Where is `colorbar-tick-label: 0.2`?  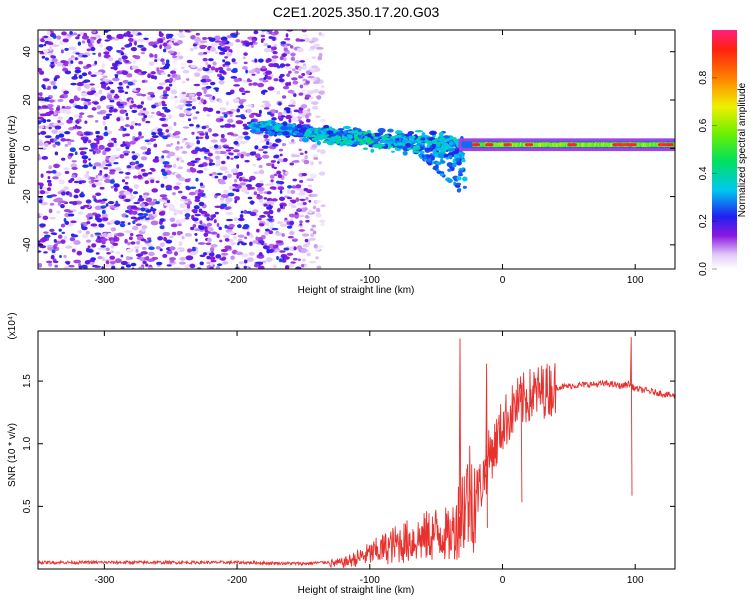 colorbar-tick-label: 0.2 is located at coordinates (703, 221).